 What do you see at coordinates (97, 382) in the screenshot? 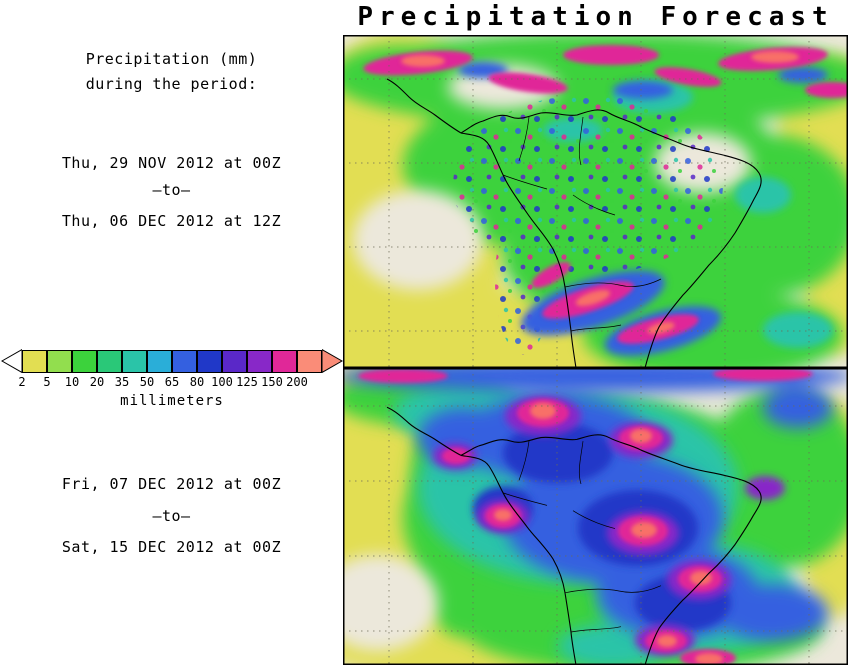
I see `legend-tick-label: 20` at bounding box center [97, 382].